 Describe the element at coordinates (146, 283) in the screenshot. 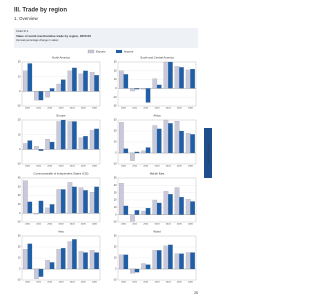

I see `x-tick-label: 2002` at that location.